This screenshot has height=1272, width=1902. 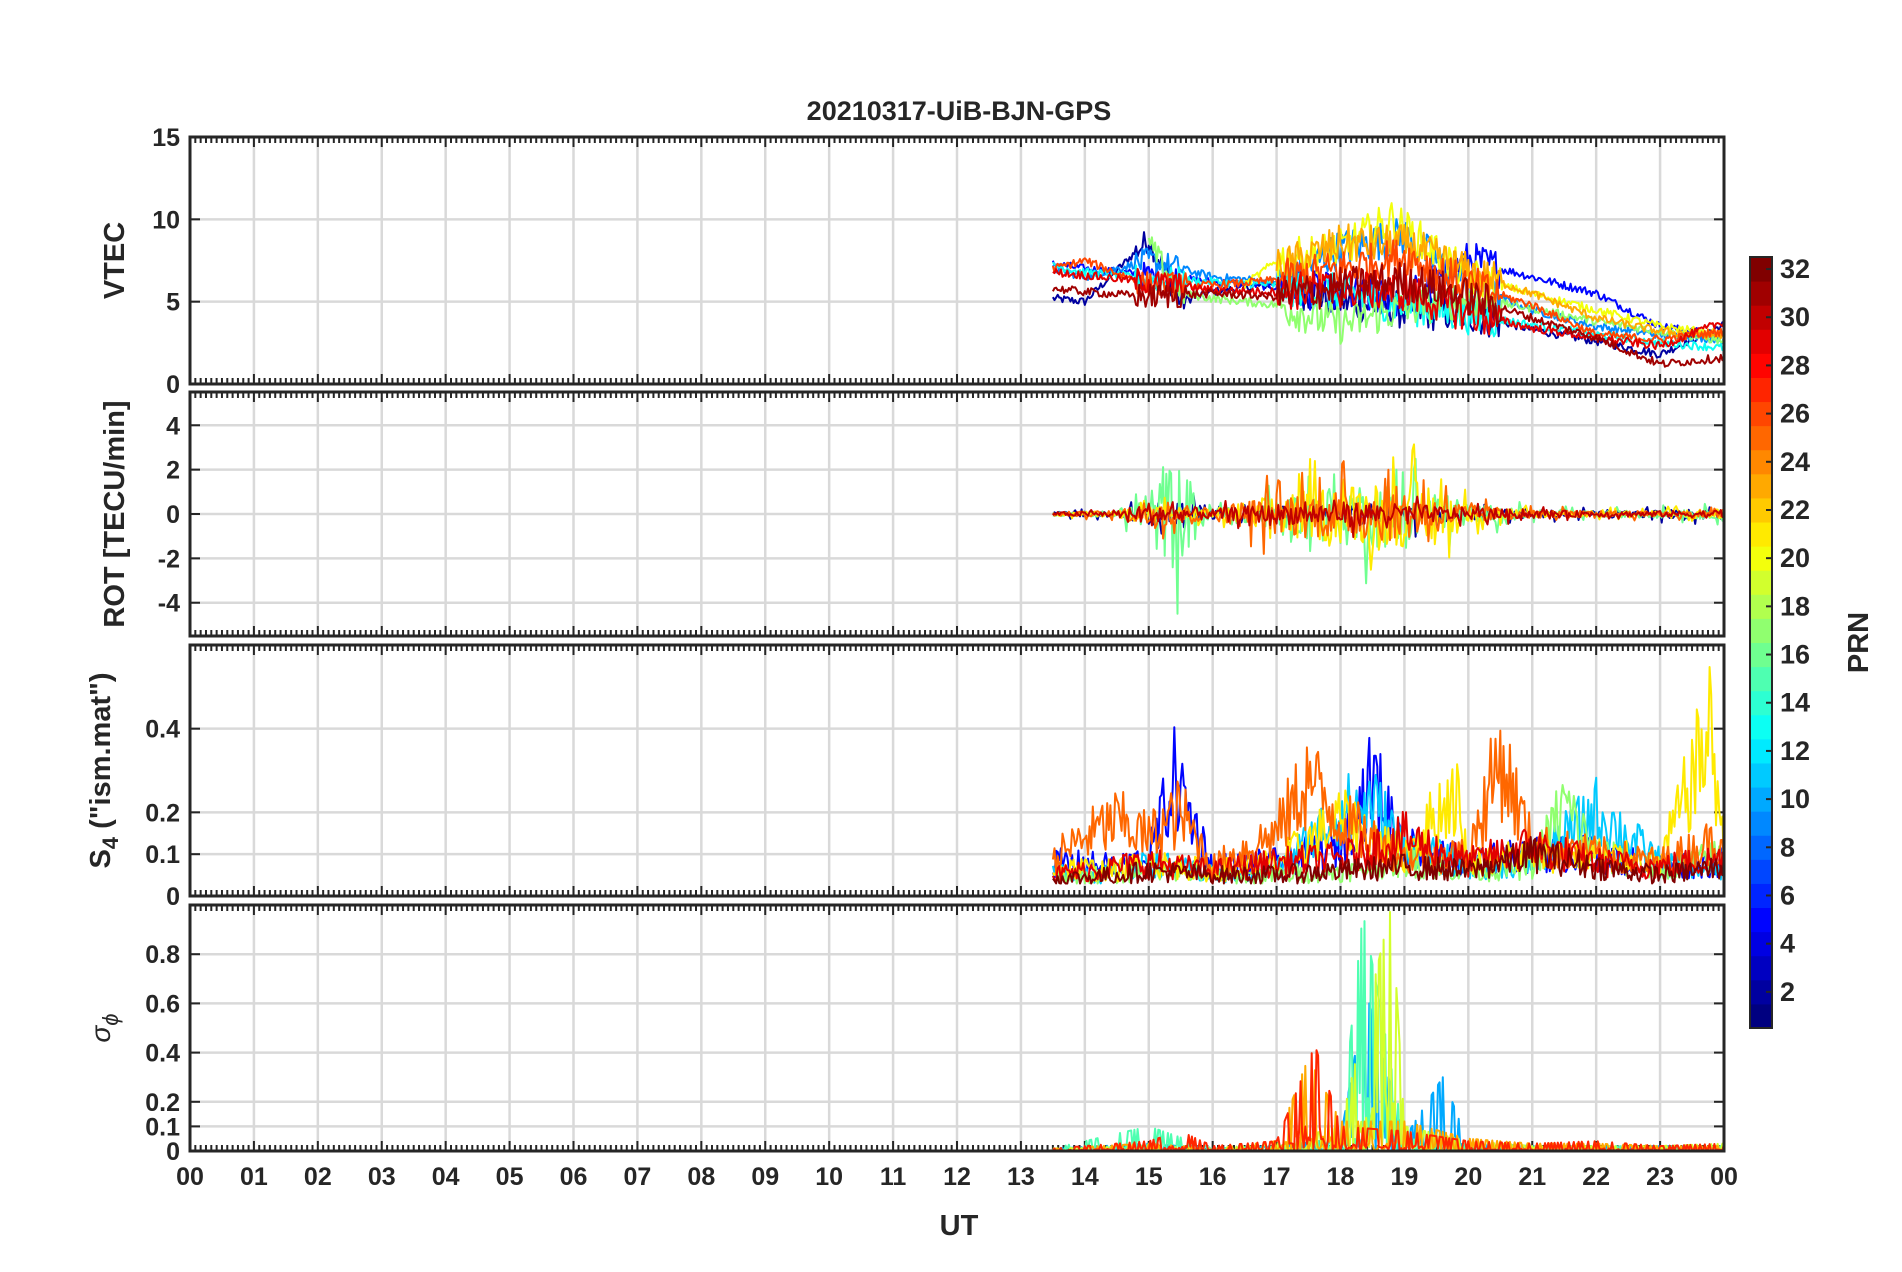 I want to click on figure-title: 20210317-UiB-BJN-GPS, so click(x=959, y=111).